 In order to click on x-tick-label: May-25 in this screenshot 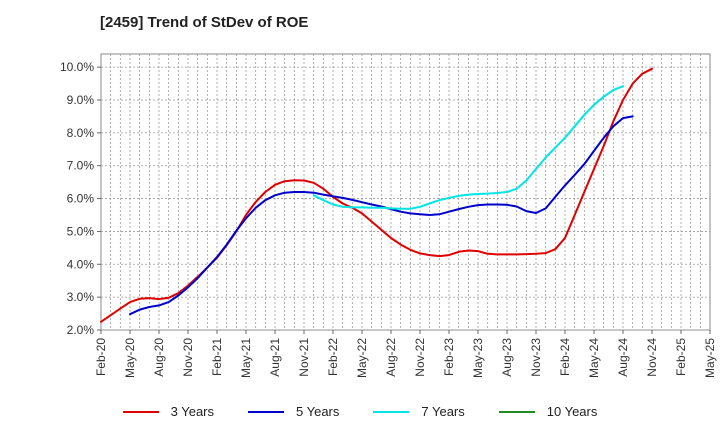, I will do `click(710, 358)`.